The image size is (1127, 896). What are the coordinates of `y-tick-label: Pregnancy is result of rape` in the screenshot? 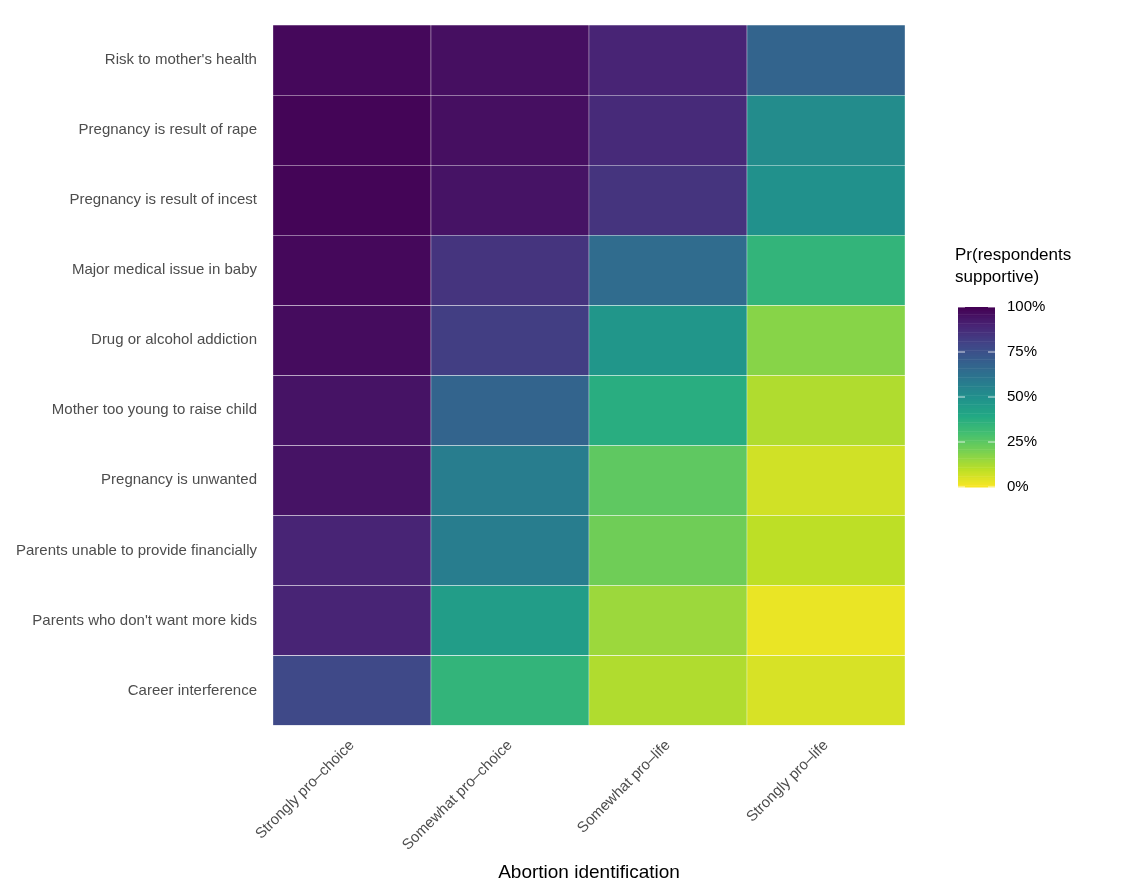 It's located at (167, 129).